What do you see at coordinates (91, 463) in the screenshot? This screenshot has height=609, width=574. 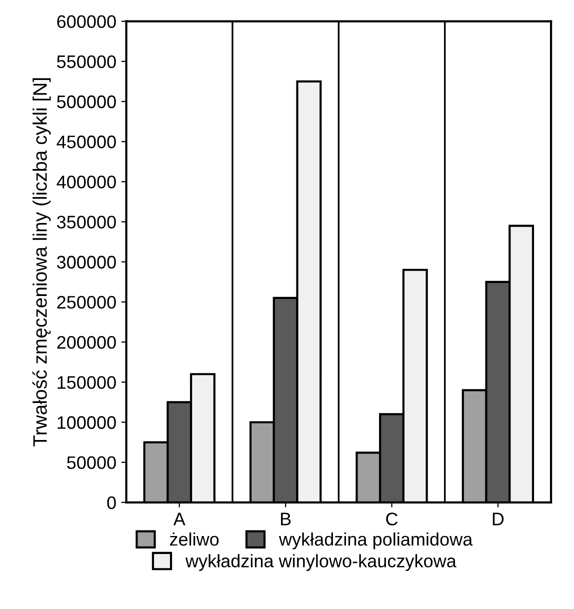 I see `y-tick-label: 50000` at bounding box center [91, 463].